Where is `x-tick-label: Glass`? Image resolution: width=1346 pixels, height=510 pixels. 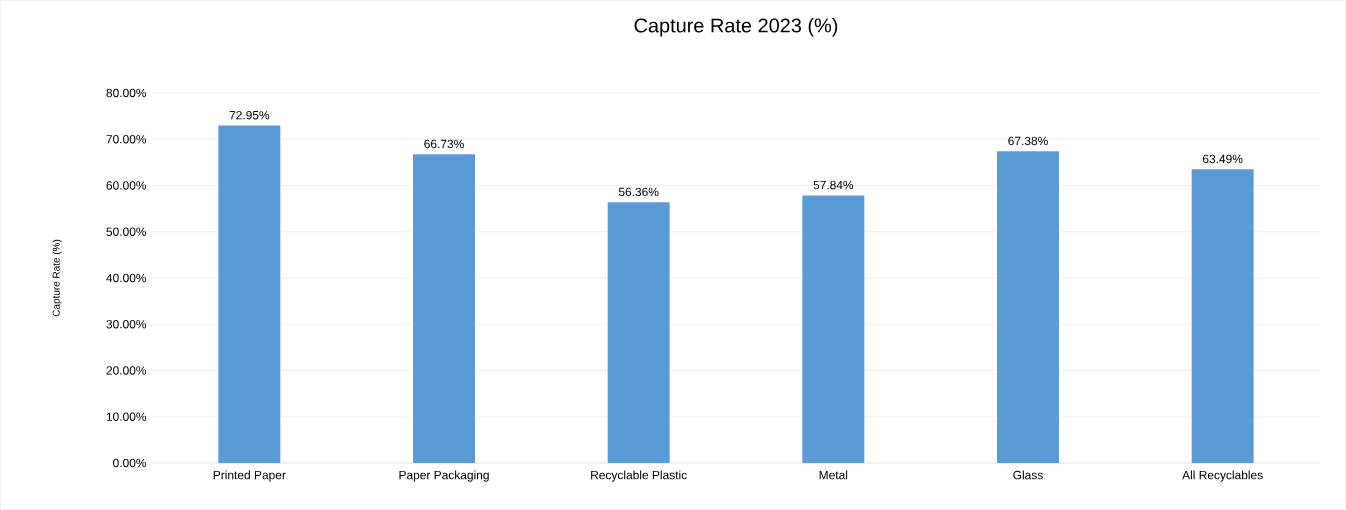
x-tick-label: Glass is located at coordinates (1028, 475).